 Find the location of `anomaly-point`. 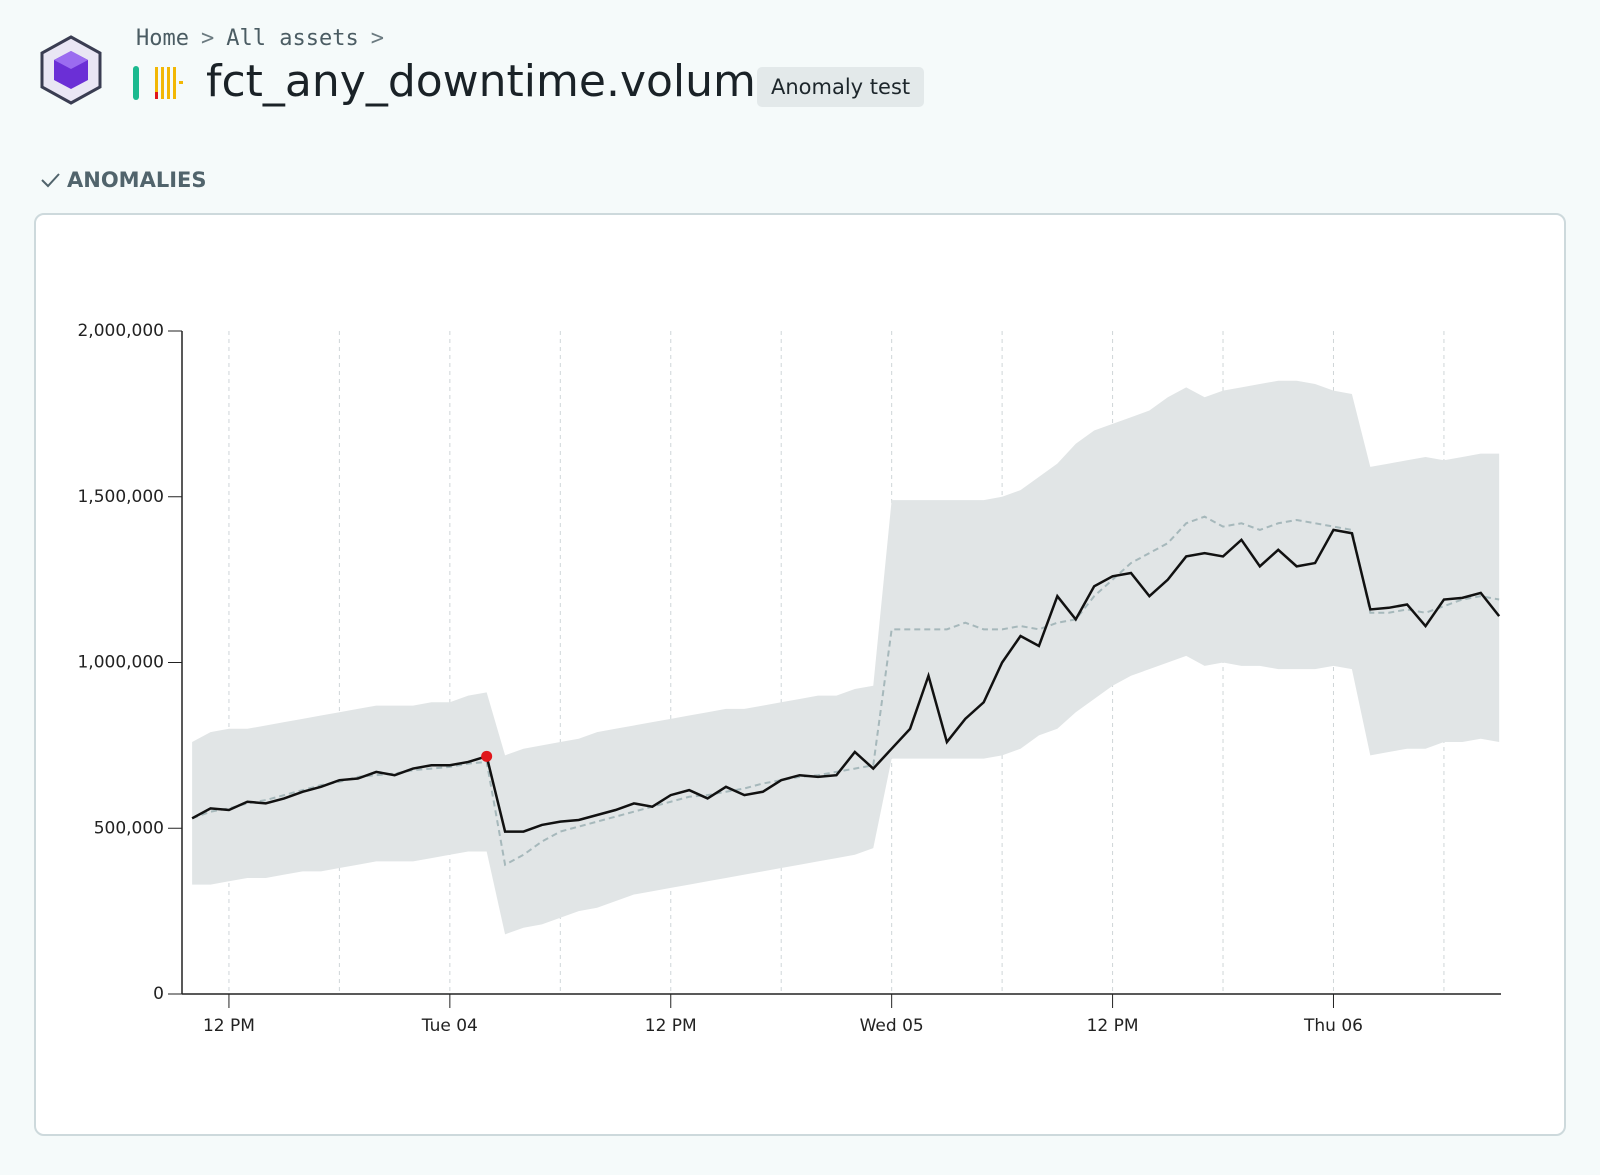

anomaly-point is located at coordinates (487, 756).